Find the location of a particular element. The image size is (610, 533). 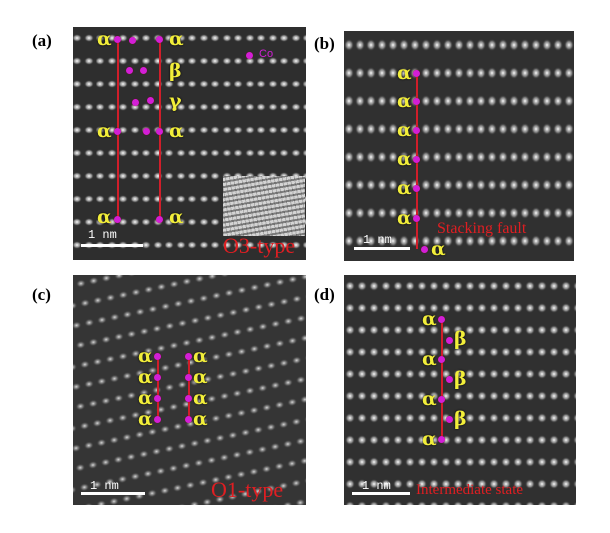

legend-co-dot is located at coordinates (249, 55).